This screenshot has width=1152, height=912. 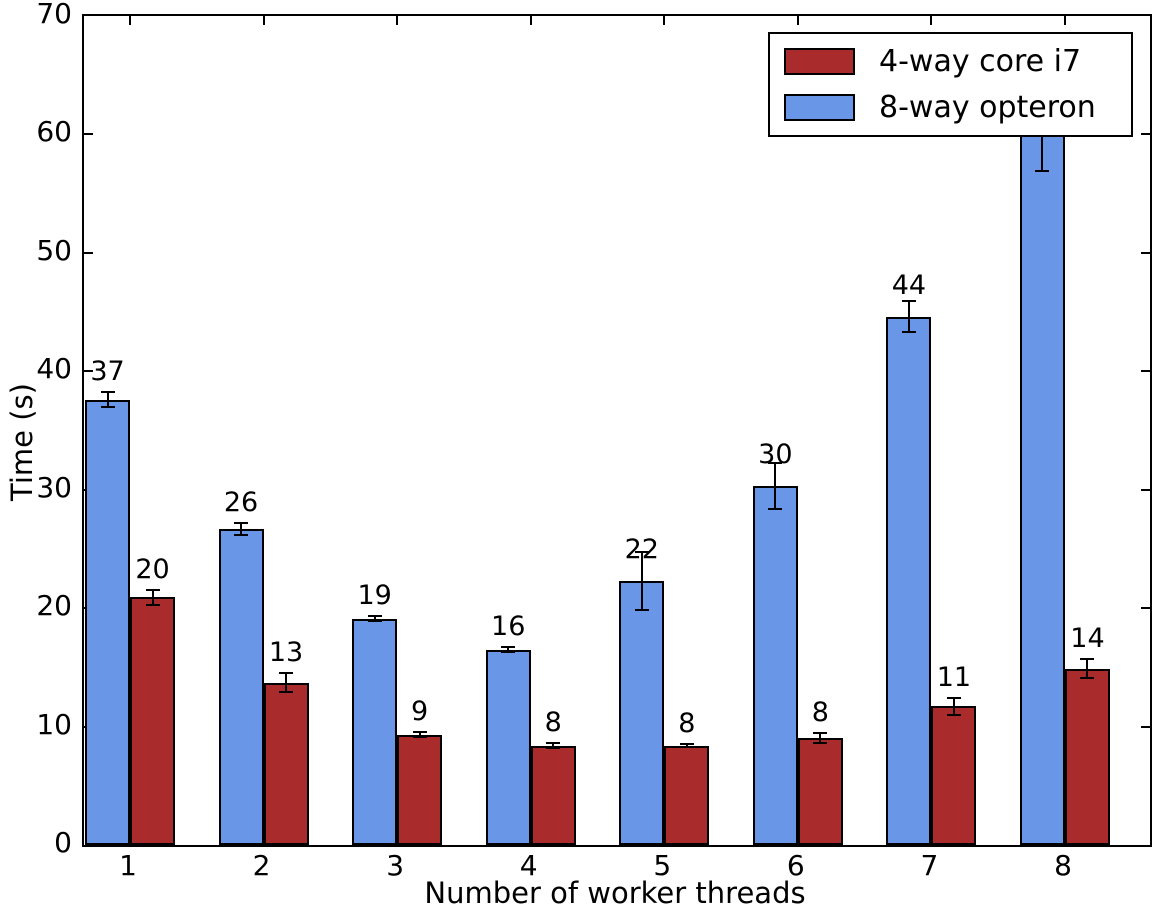 What do you see at coordinates (987, 107) in the screenshot?
I see `legend-label: 8-way opteron` at bounding box center [987, 107].